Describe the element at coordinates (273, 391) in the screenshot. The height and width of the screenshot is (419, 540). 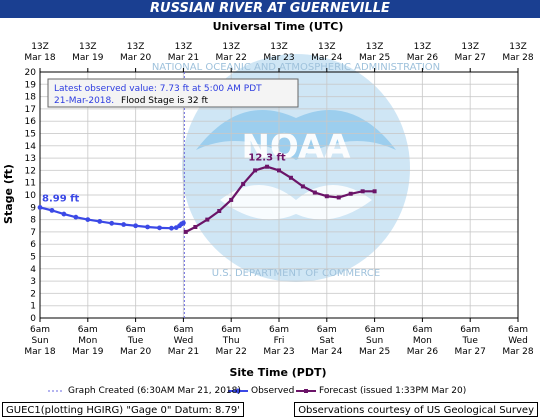
I see `legend-observed: Observed` at that location.